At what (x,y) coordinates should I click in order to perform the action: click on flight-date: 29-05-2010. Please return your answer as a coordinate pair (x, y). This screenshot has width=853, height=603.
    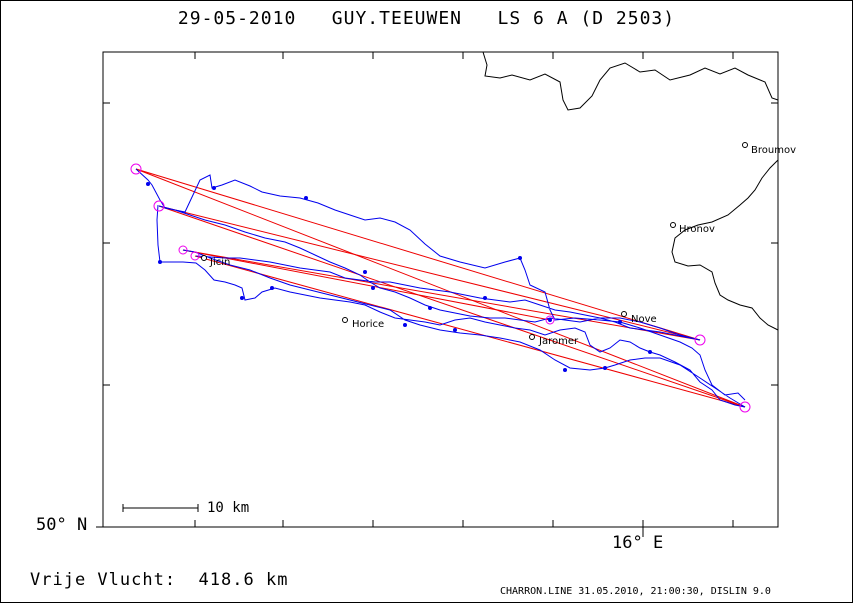
    Looking at the image, I should click on (237, 18).